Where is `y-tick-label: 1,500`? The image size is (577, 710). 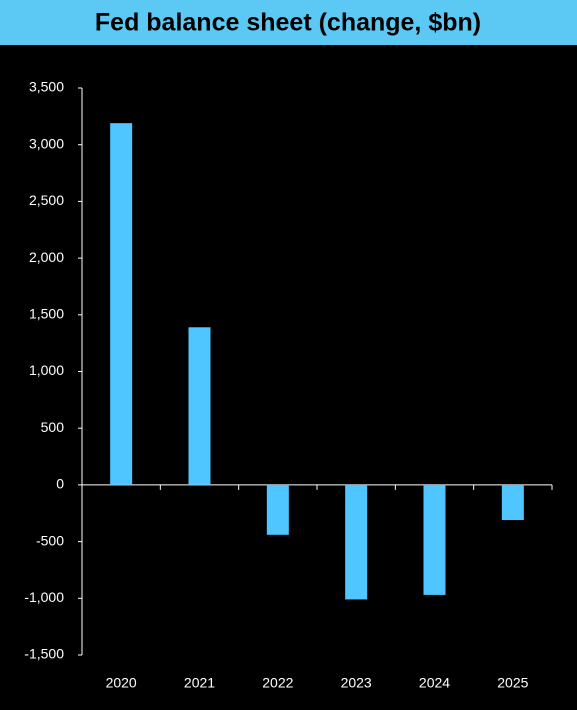 y-tick-label: 1,500 is located at coordinates (46, 314).